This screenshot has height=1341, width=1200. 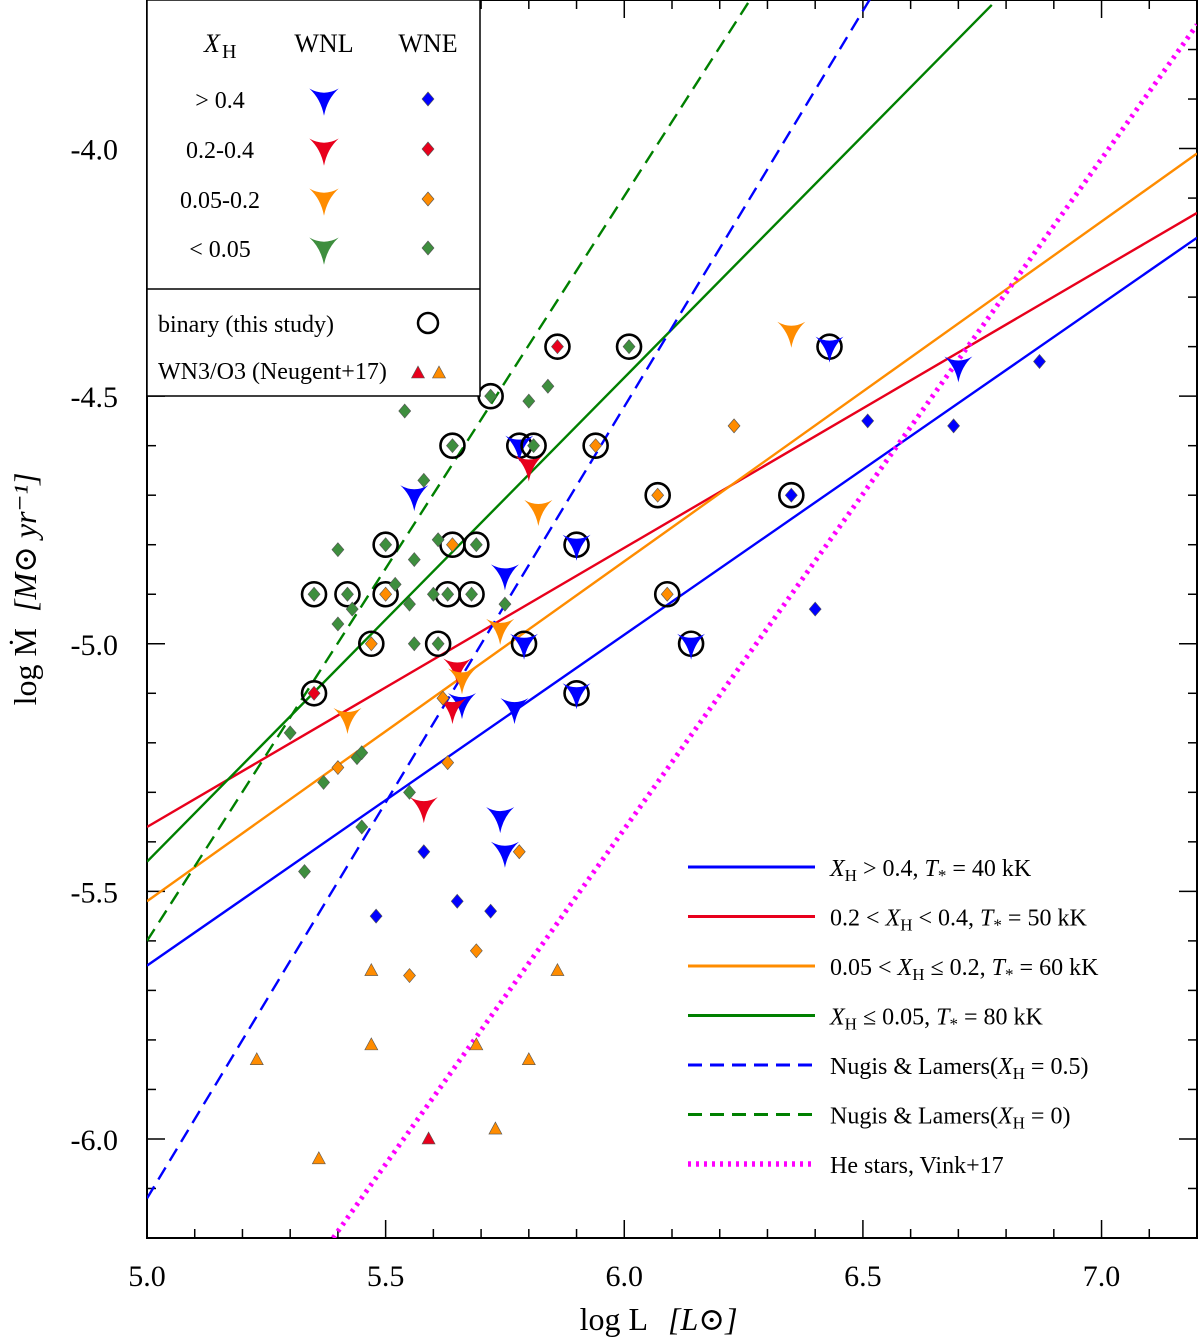 What do you see at coordinates (220, 101) in the screenshot?
I see `legend-row-label: > 0.4` at bounding box center [220, 101].